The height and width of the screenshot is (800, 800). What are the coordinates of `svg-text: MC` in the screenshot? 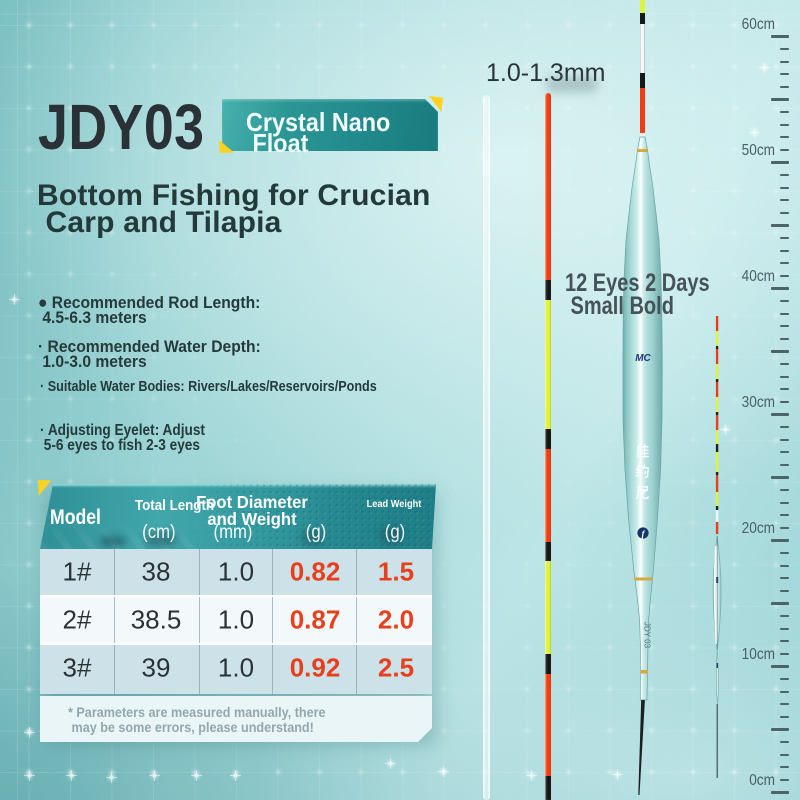 It's located at (643, 358).